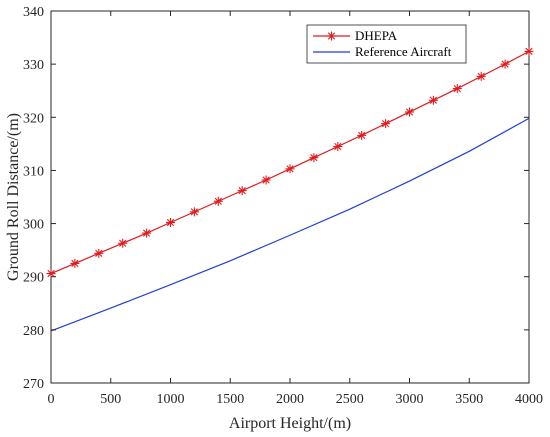 The height and width of the screenshot is (437, 550). I want to click on y-tick-label: 290, so click(33, 278).